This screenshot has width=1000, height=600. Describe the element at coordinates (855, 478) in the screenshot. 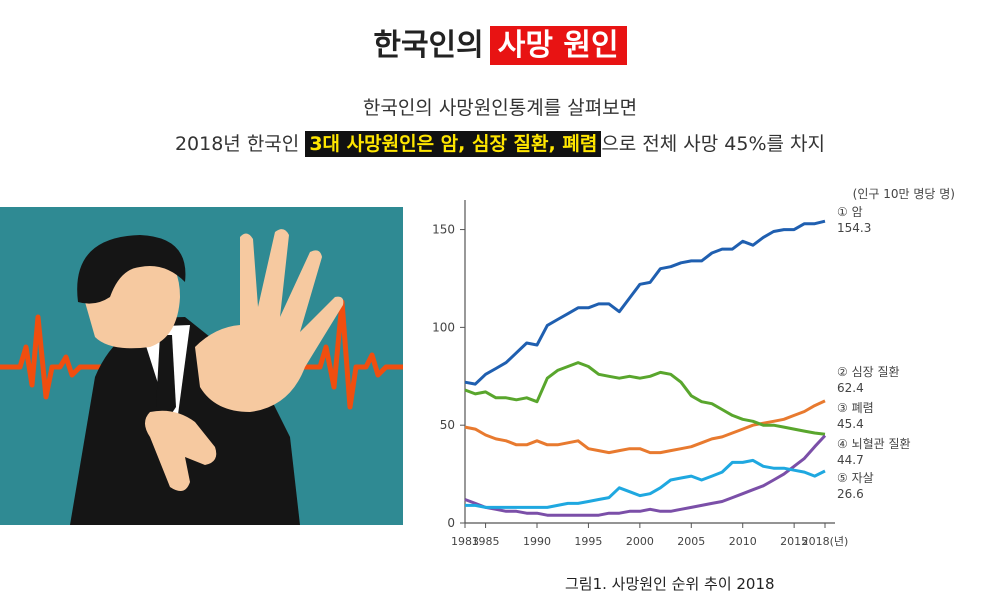

I see `series-name-label-5: ⑤ 자살` at that location.